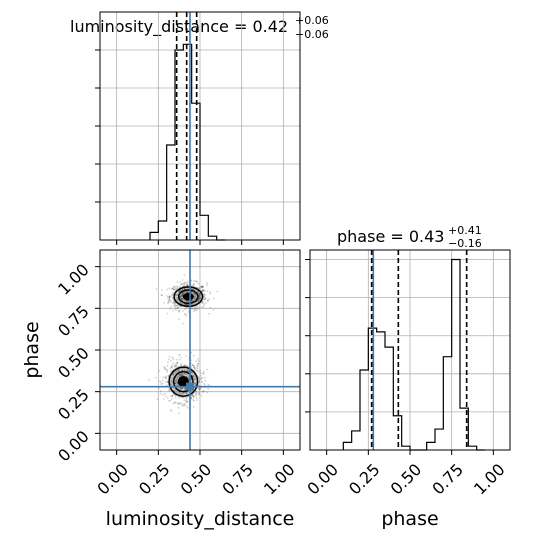  What do you see at coordinates (489, 479) in the screenshot?
I see `phase-xtick-label-4: 1.00` at bounding box center [489, 479].